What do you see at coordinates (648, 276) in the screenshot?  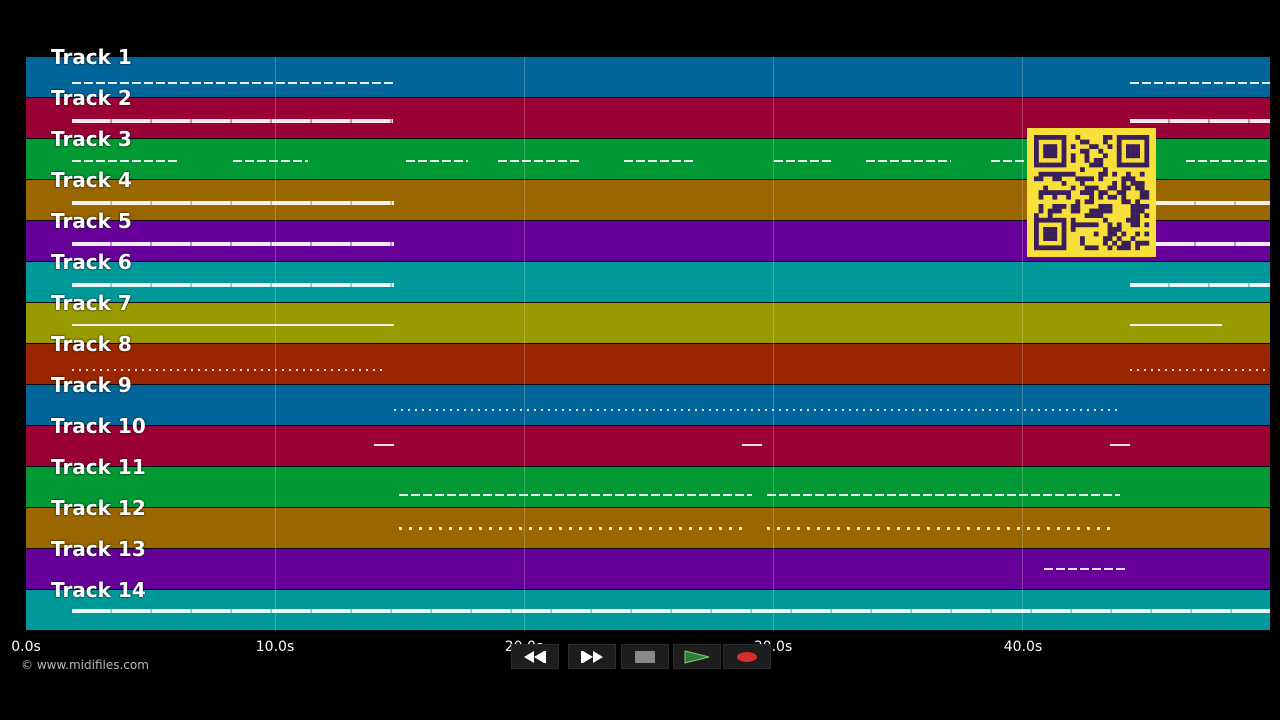 I see `track-lane: Track 6` at bounding box center [648, 276].